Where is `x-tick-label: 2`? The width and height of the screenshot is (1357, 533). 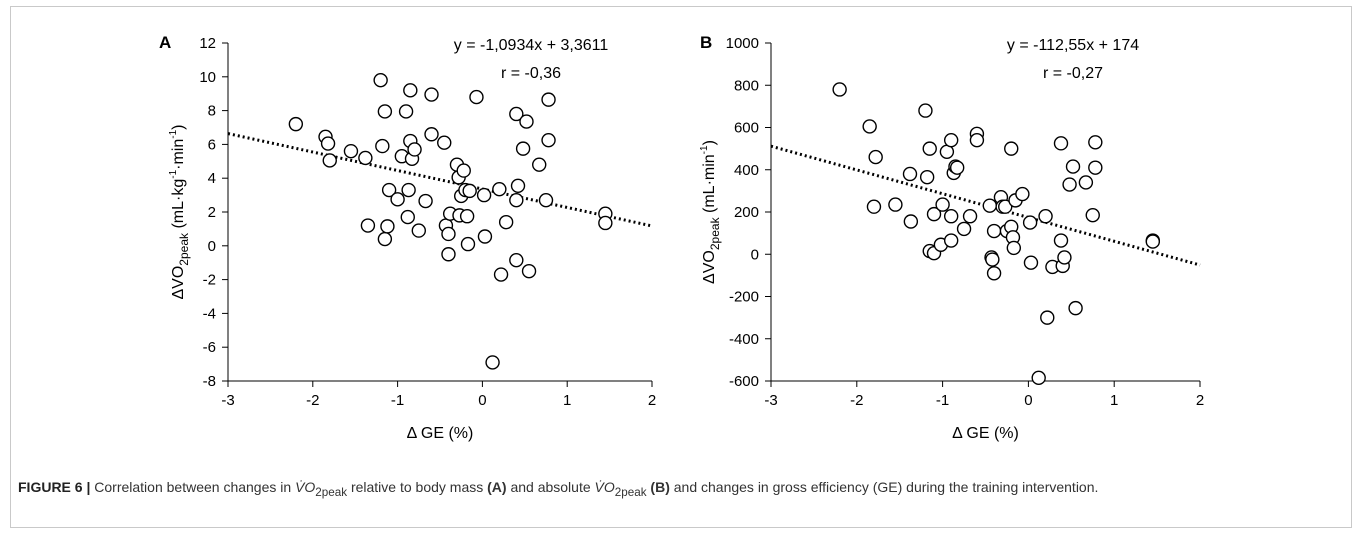 x-tick-label: 2 is located at coordinates (1200, 400).